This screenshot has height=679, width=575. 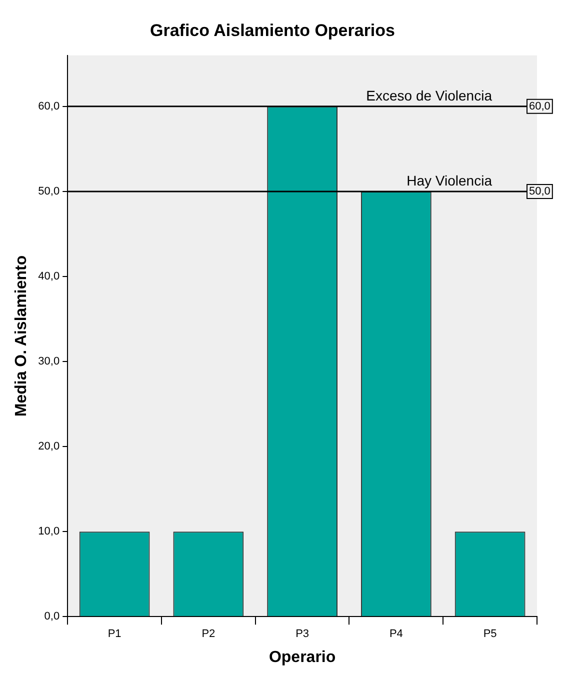 I want to click on ref-line-label: Hay Violencia, so click(x=449, y=180).